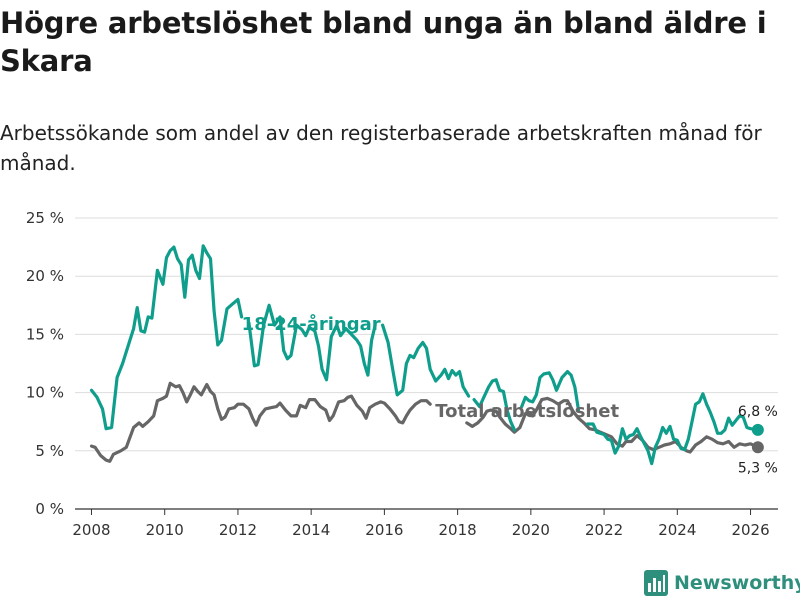  Describe the element at coordinates (737, 583) in the screenshot. I see `brand-name: Newsworthy` at that location.